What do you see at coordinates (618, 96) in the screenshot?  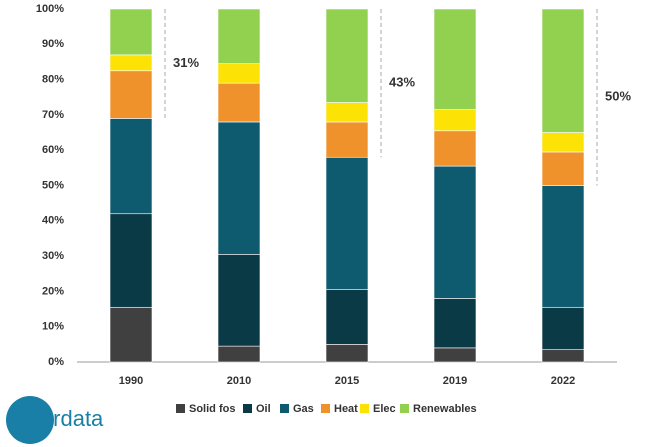 I see `annotation: 50%` at bounding box center [618, 96].